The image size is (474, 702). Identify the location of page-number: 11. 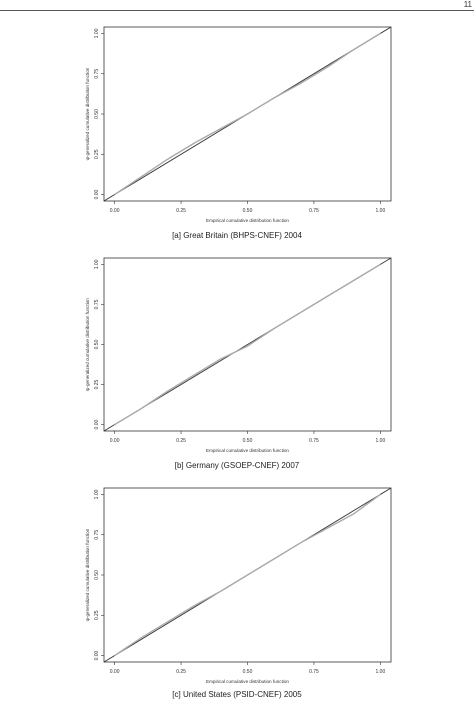
(467, 4).